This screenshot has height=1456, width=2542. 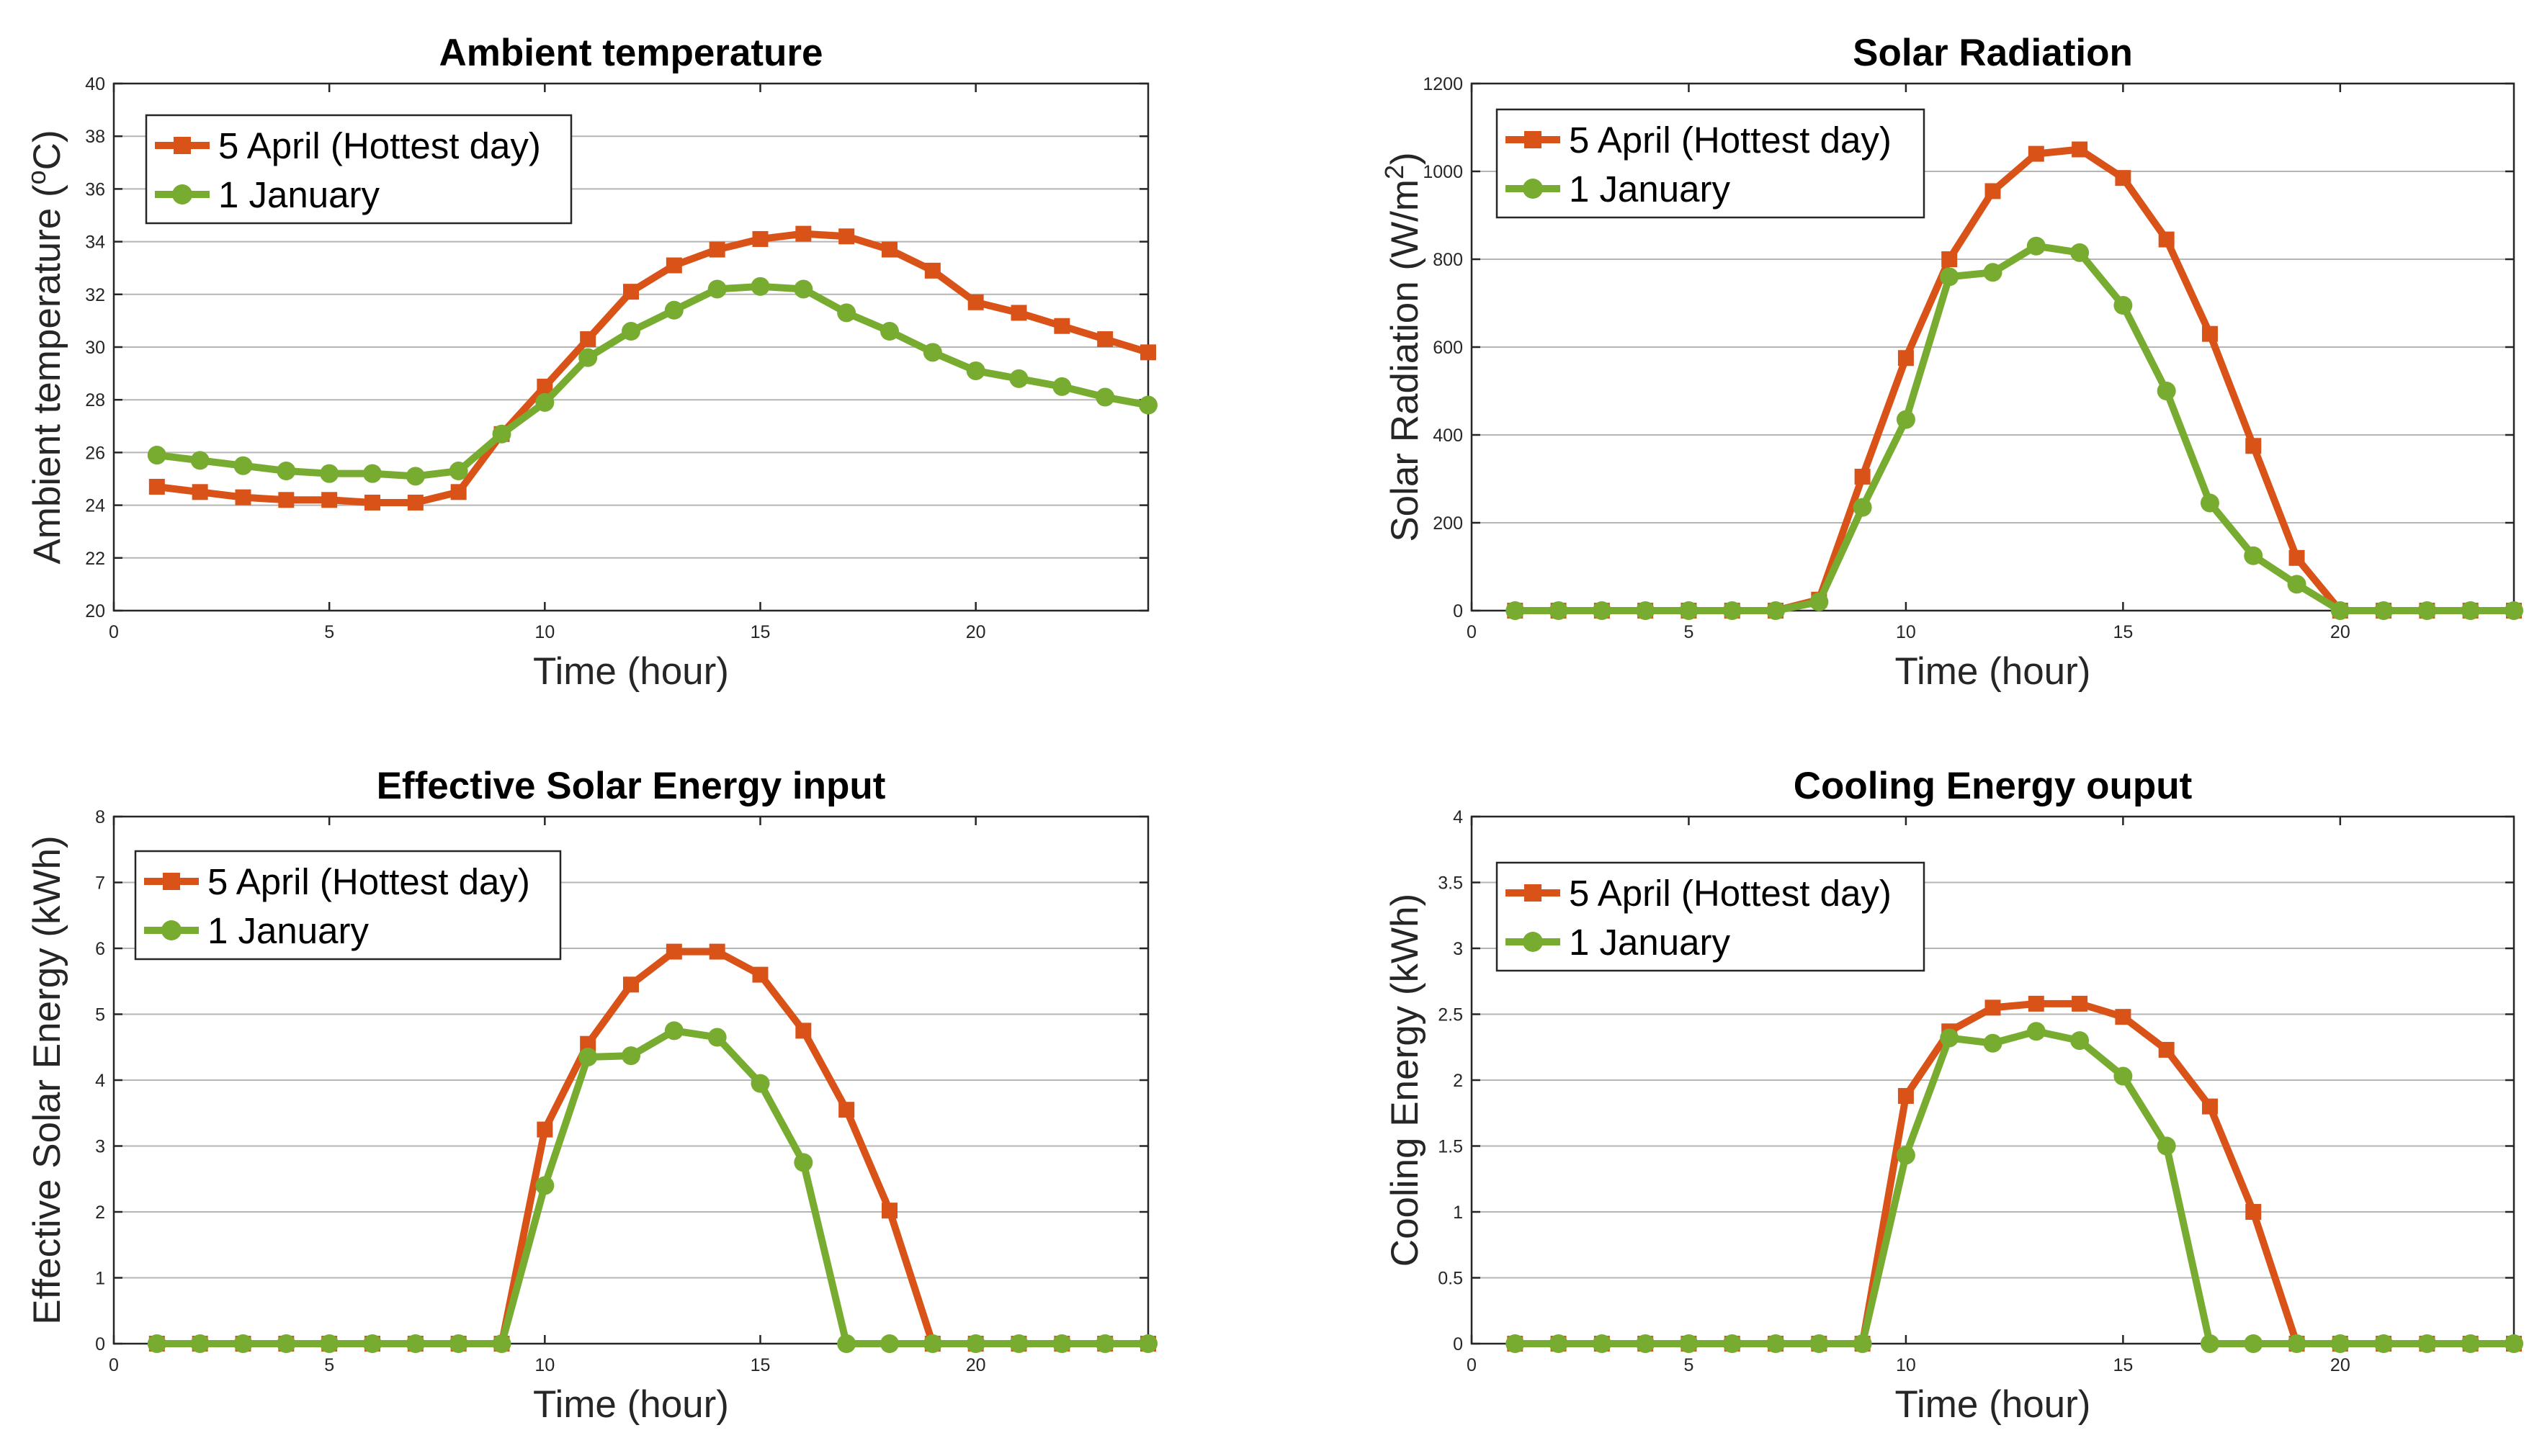 I want to click on x-tick-label: 20, so click(x=2340, y=632).